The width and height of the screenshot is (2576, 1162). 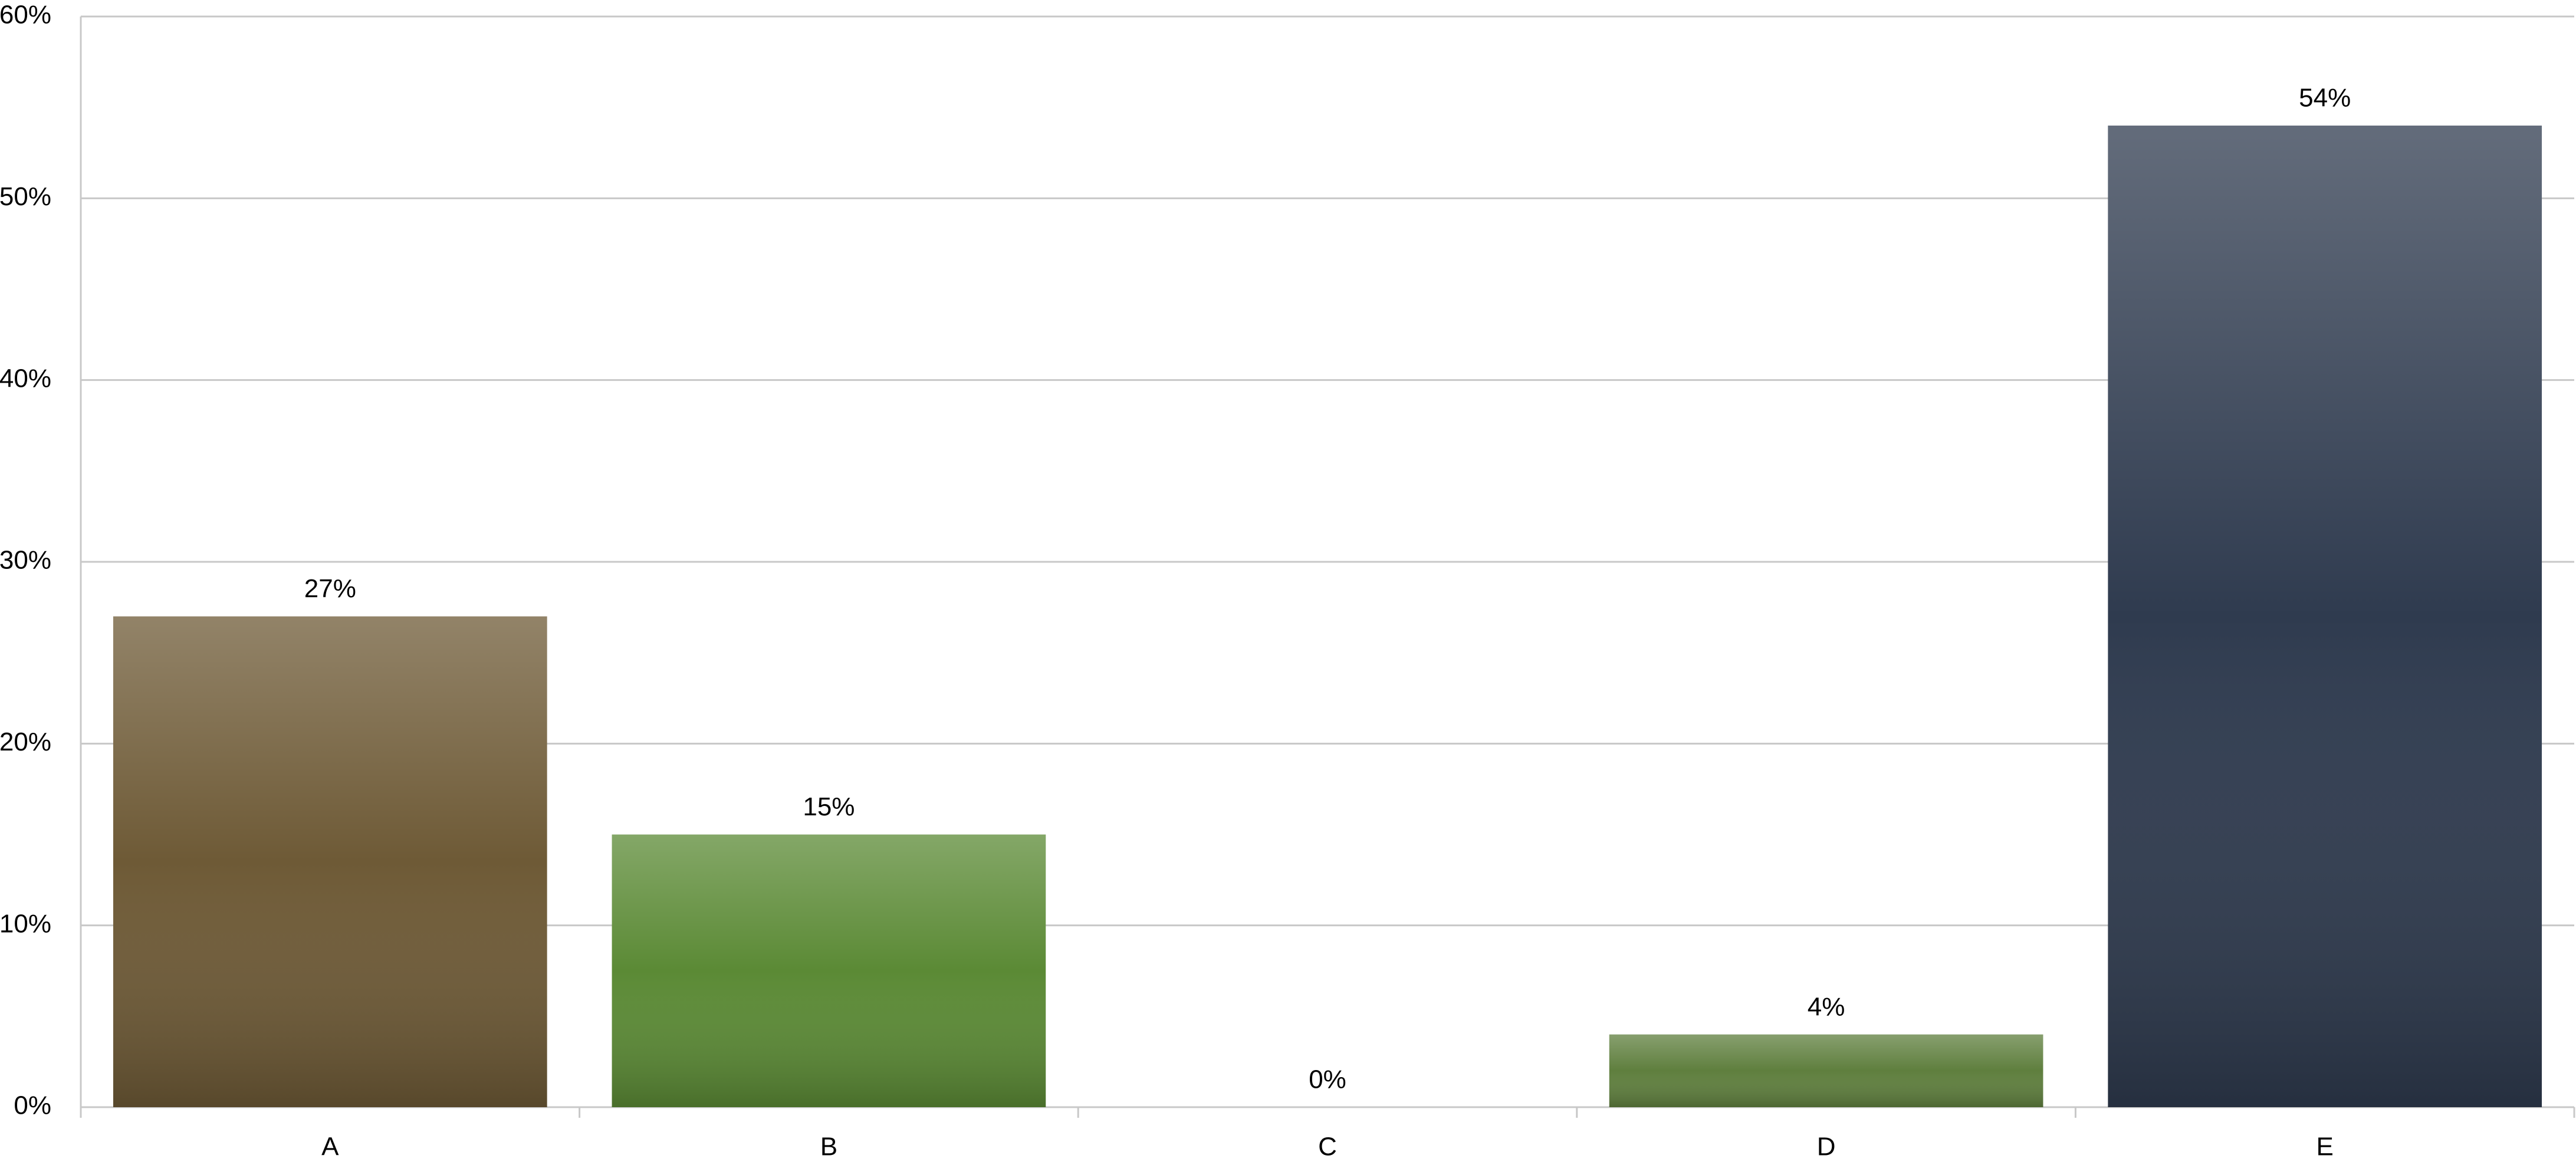 I want to click on y-tick-label: 30%, so click(x=25, y=560).